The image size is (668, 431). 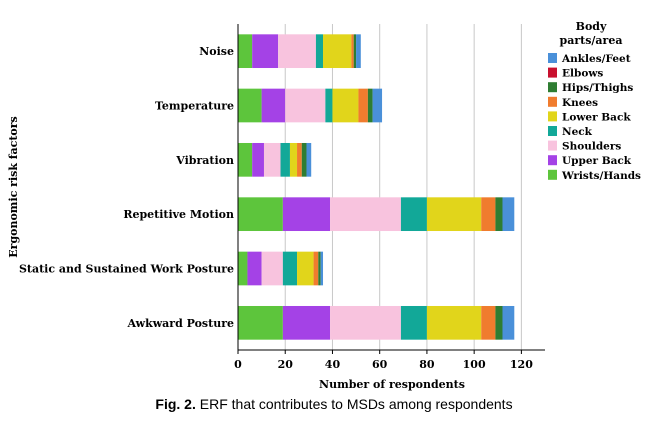 I want to click on bar-repetitive-motion-ankles-feet, so click(x=508, y=214).